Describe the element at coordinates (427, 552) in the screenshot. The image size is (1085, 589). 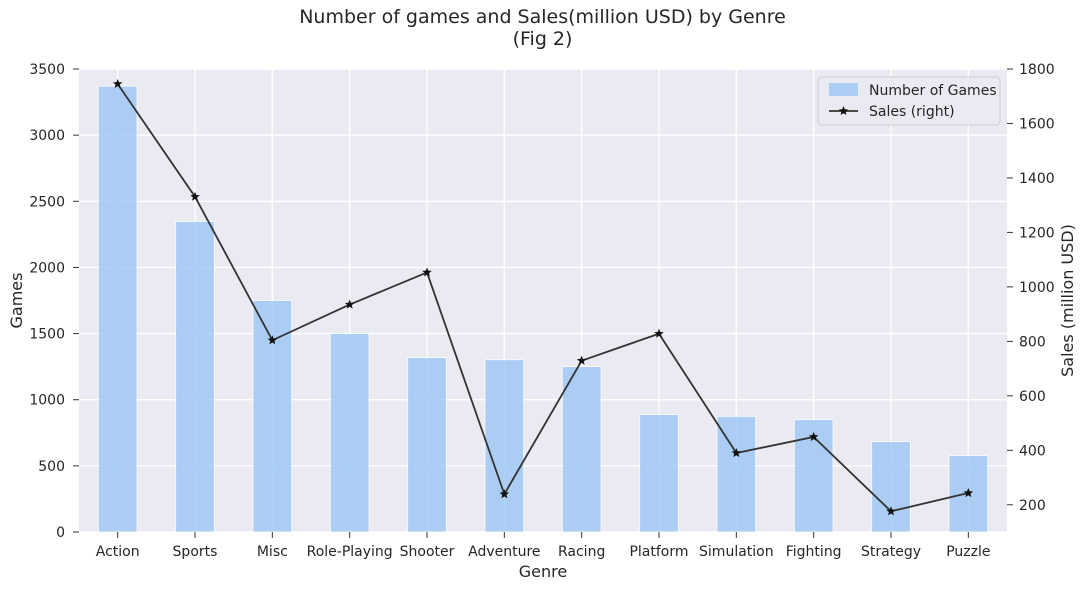
I see `x-tick-label: Shooter` at that location.